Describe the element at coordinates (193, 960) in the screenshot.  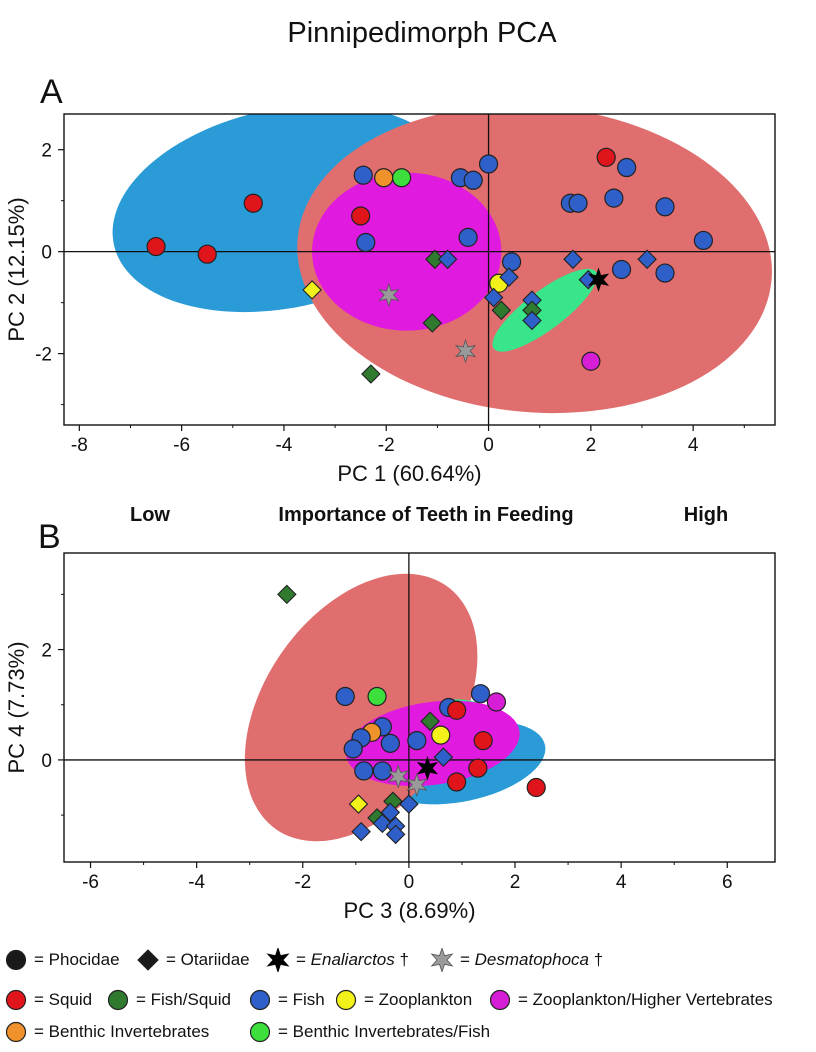
I see `legend-morph-item: = Otariidae` at that location.